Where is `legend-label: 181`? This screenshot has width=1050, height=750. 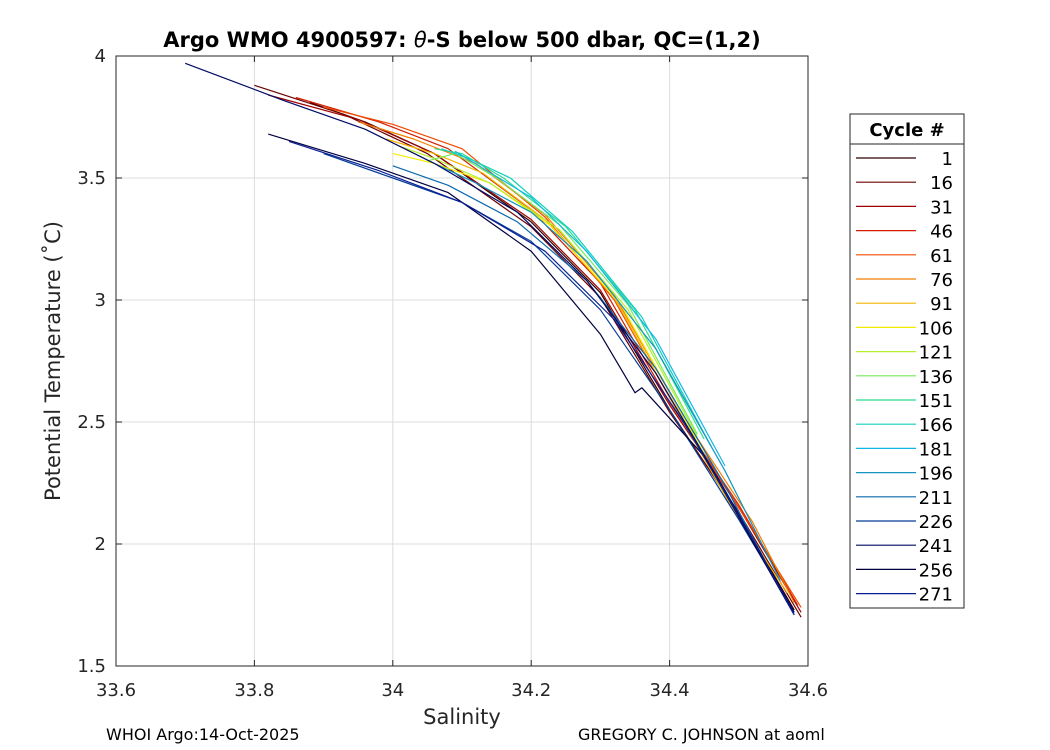
legend-label: 181 is located at coordinates (936, 449).